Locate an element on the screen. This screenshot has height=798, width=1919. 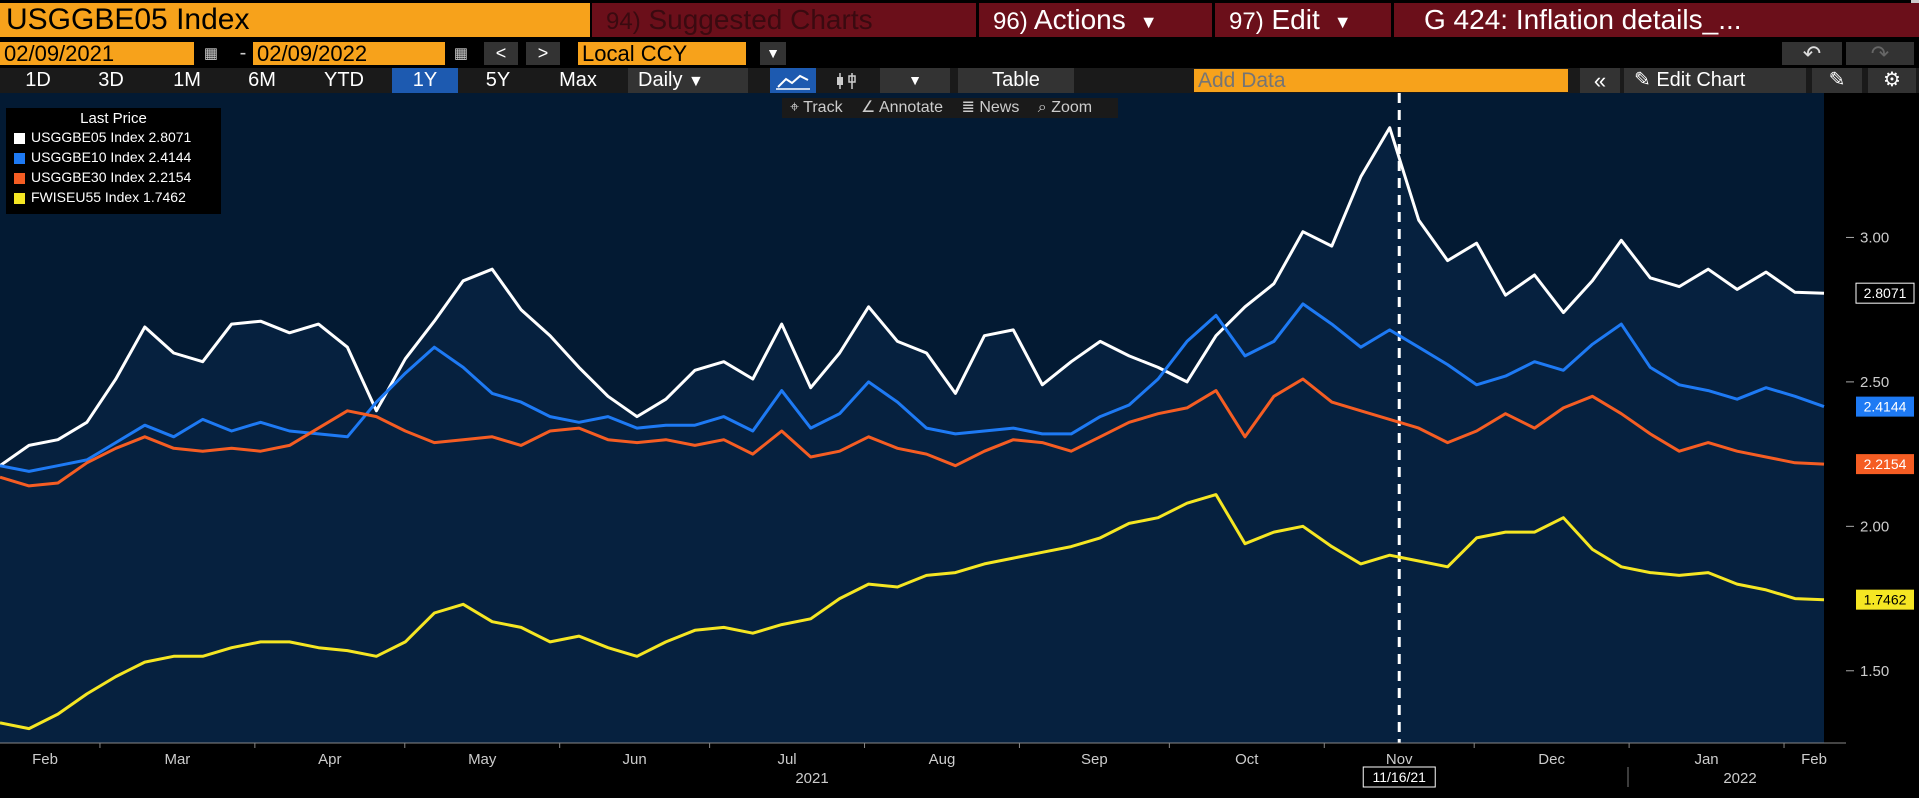
period-5y-button: 5Y is located at coordinates (498, 80).